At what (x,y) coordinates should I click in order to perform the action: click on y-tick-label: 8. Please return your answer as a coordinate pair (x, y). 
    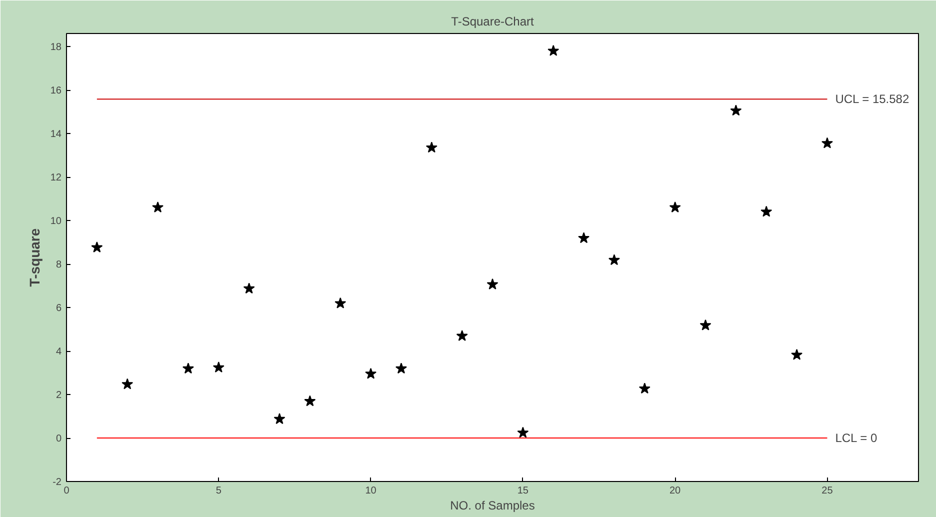
    Looking at the image, I should click on (59, 265).